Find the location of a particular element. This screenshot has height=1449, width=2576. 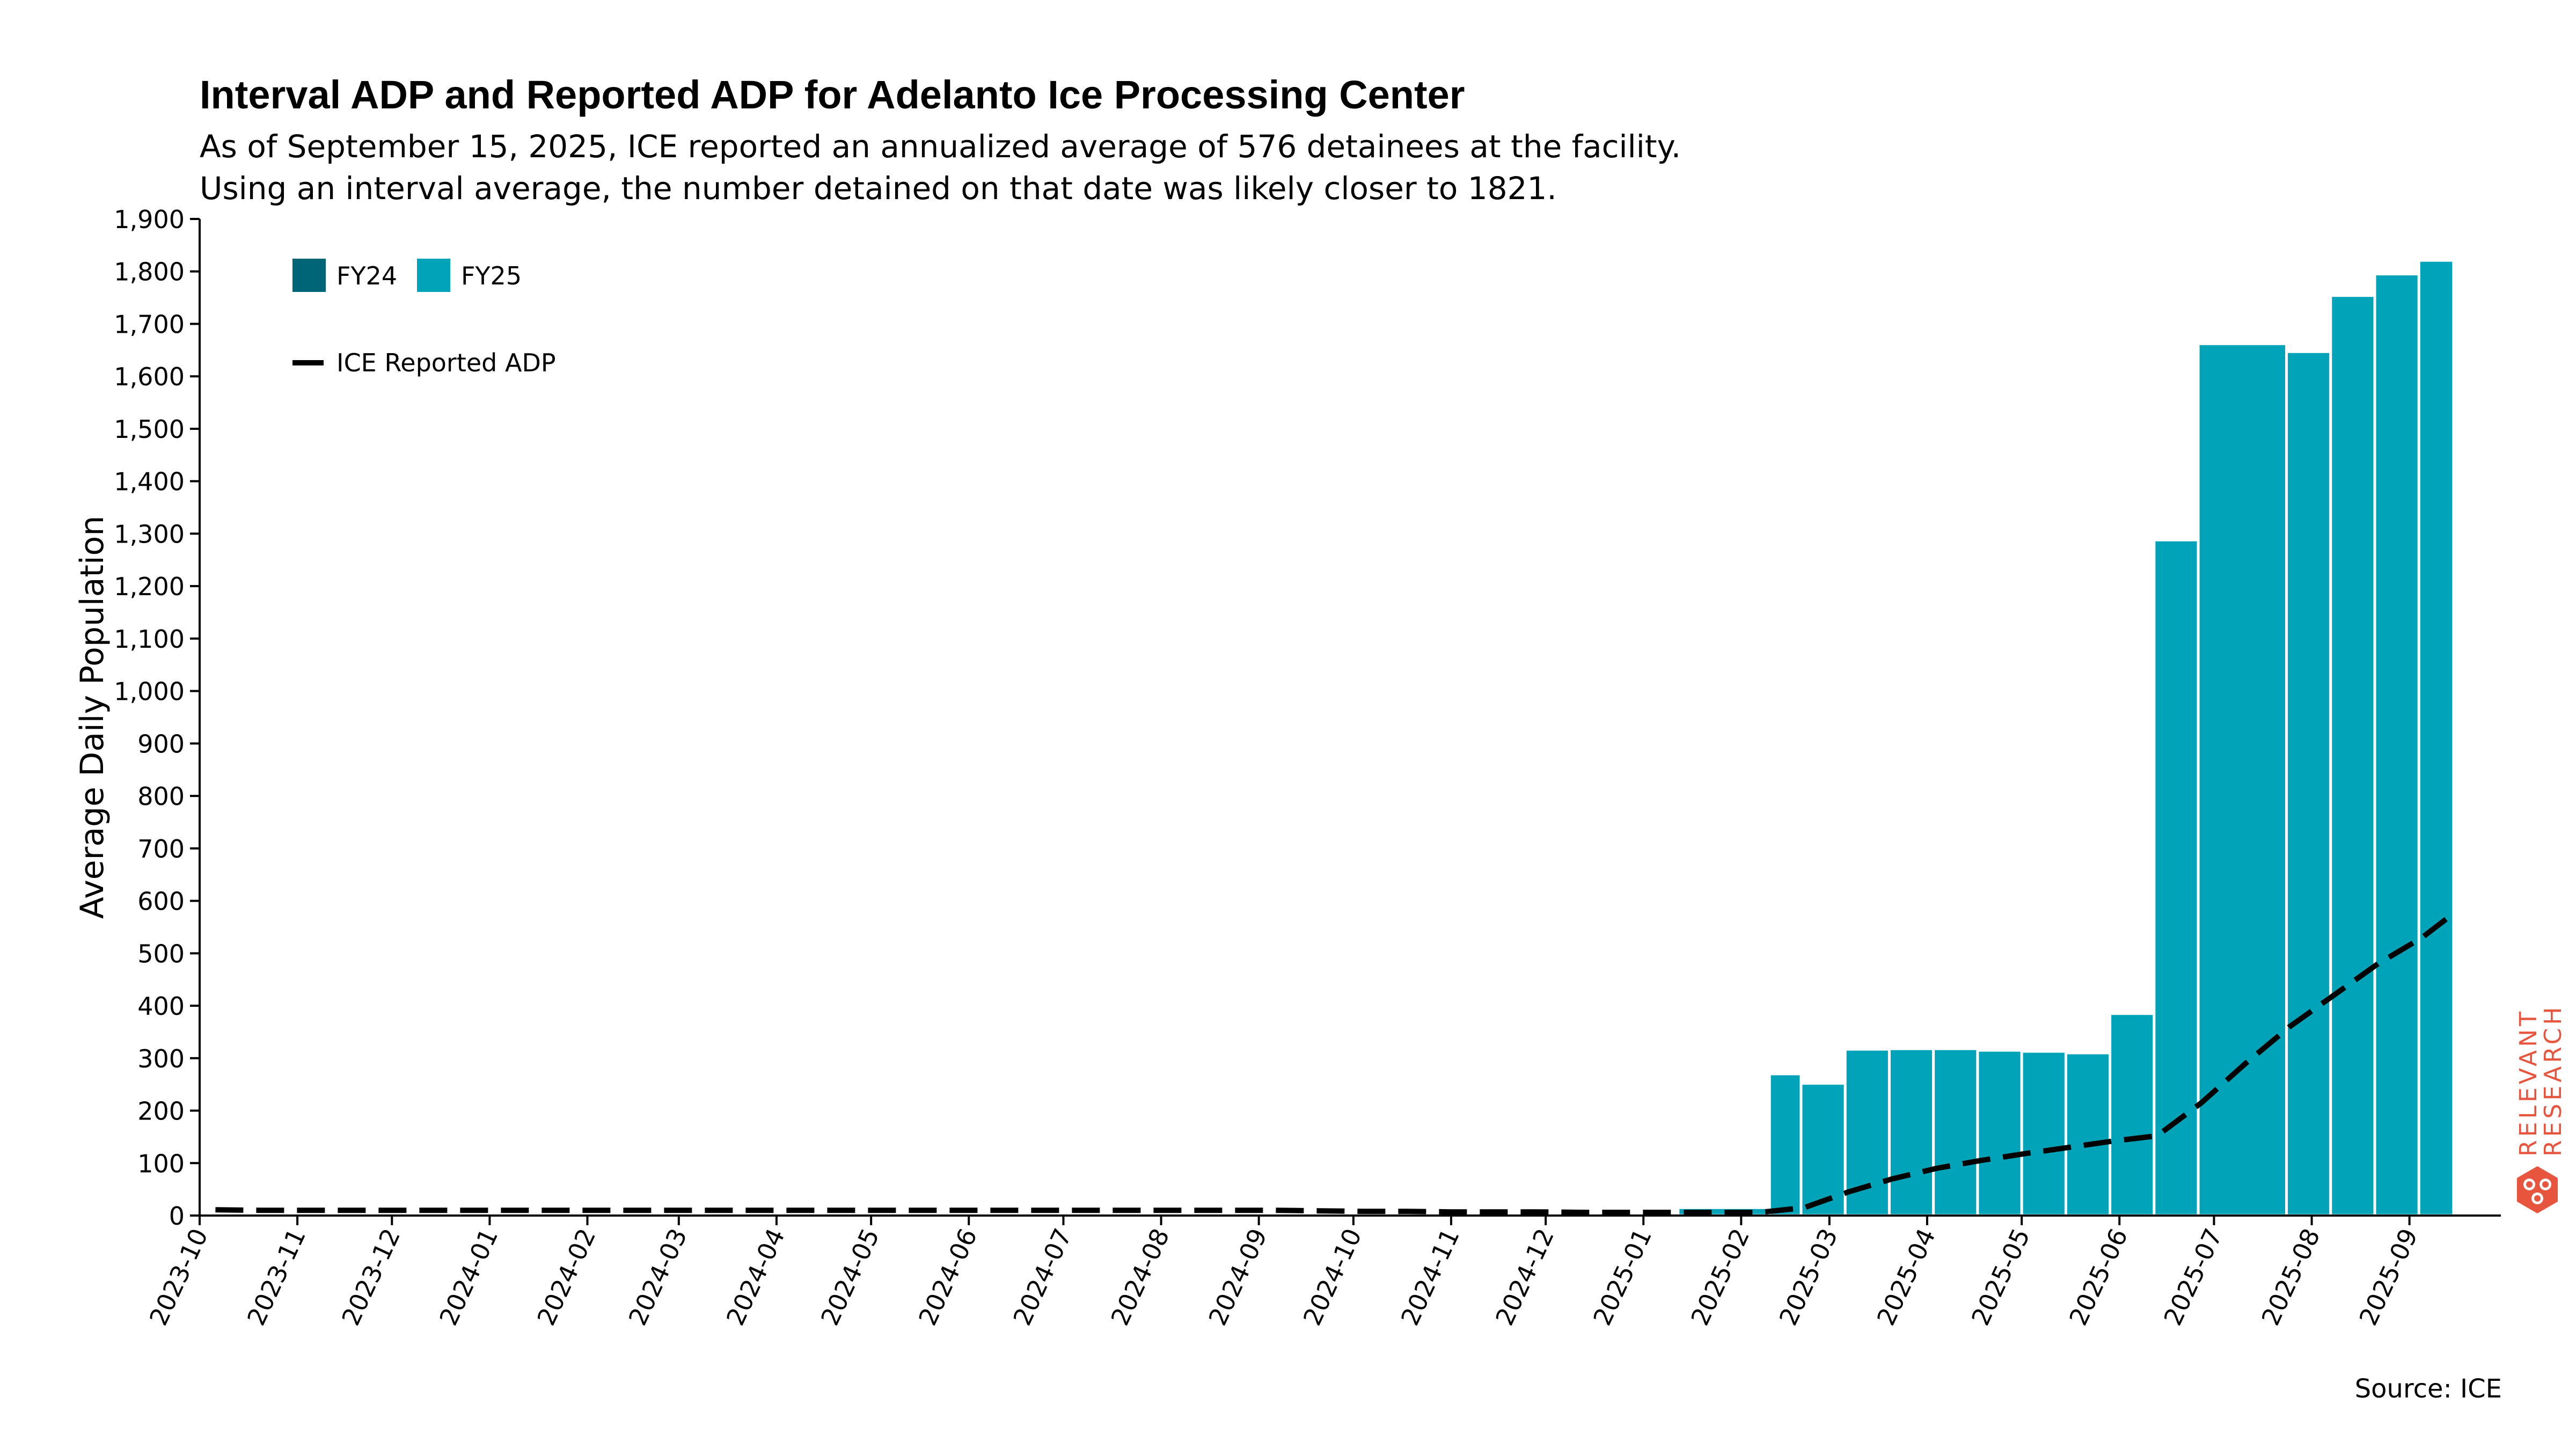

y-tick-label-1200: 1,200 is located at coordinates (149, 586).